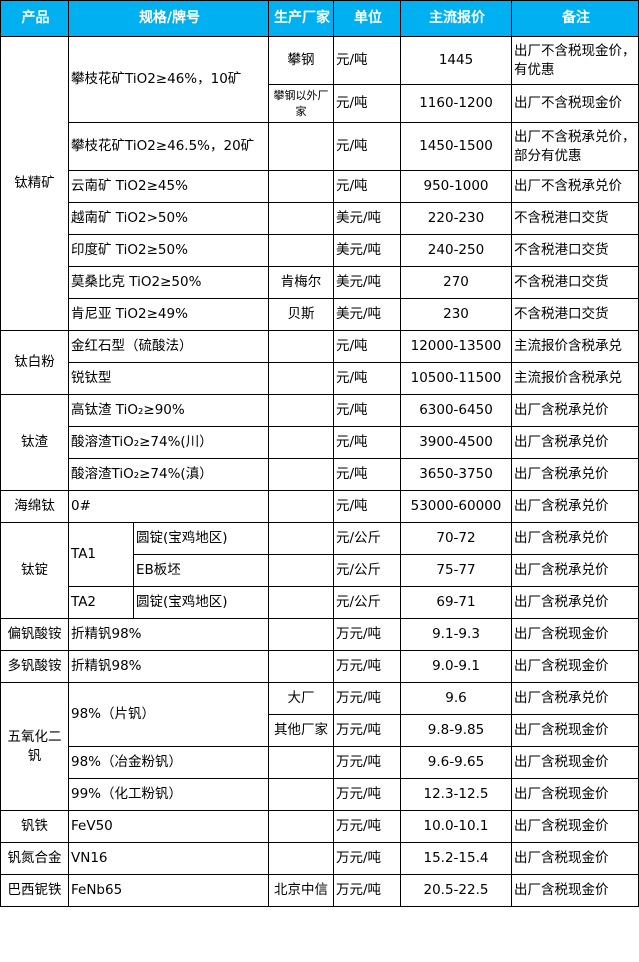 This screenshot has height=962, width=639. I want to click on table-row: 越南矿 TiO2>50% 美元/吨 220-230 不含税港口交货, so click(320, 218).